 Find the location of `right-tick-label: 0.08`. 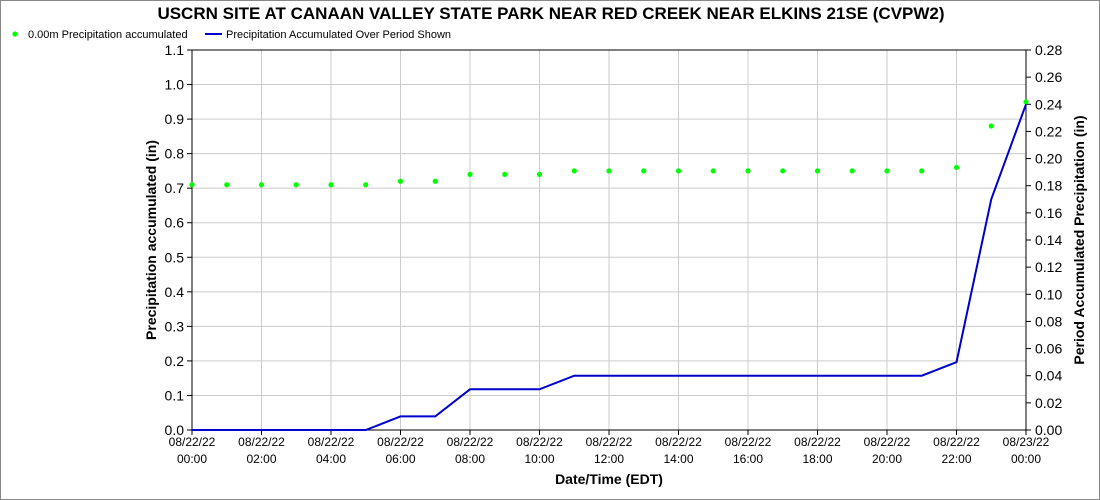

right-tick-label: 0.08 is located at coordinates (1048, 321).